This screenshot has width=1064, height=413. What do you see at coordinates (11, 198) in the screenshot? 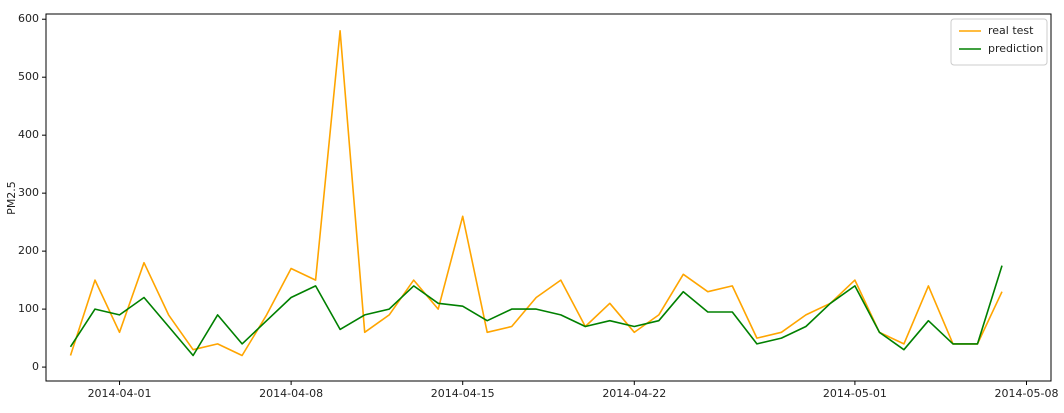
I see `y-axis-label: PM2.5` at bounding box center [11, 198].